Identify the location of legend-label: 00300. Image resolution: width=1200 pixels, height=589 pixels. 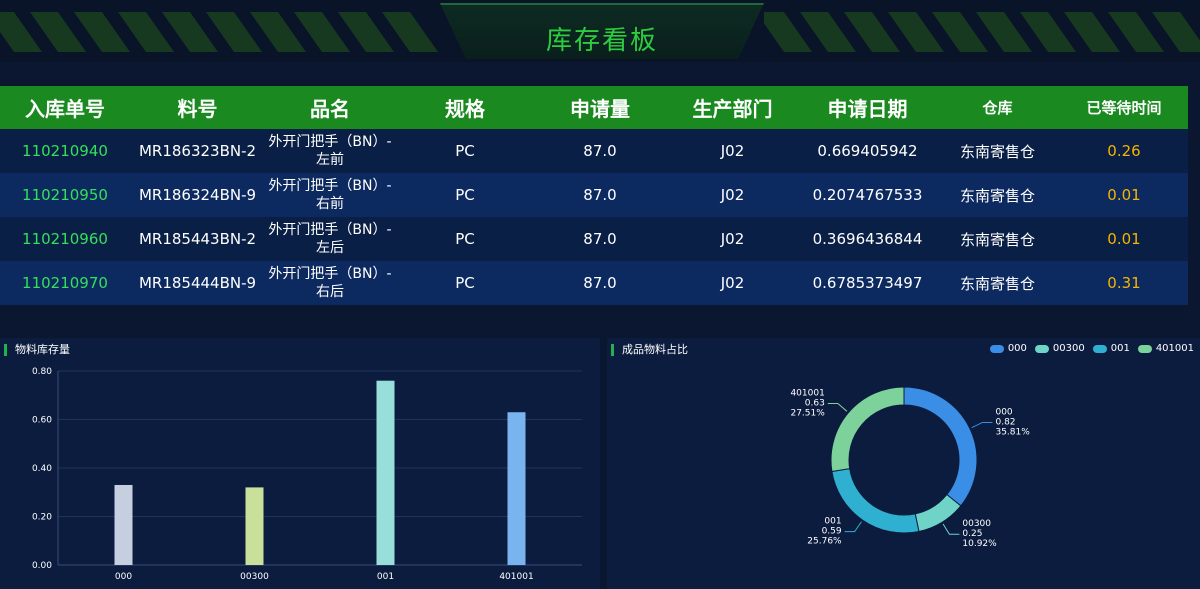
(1068, 348).